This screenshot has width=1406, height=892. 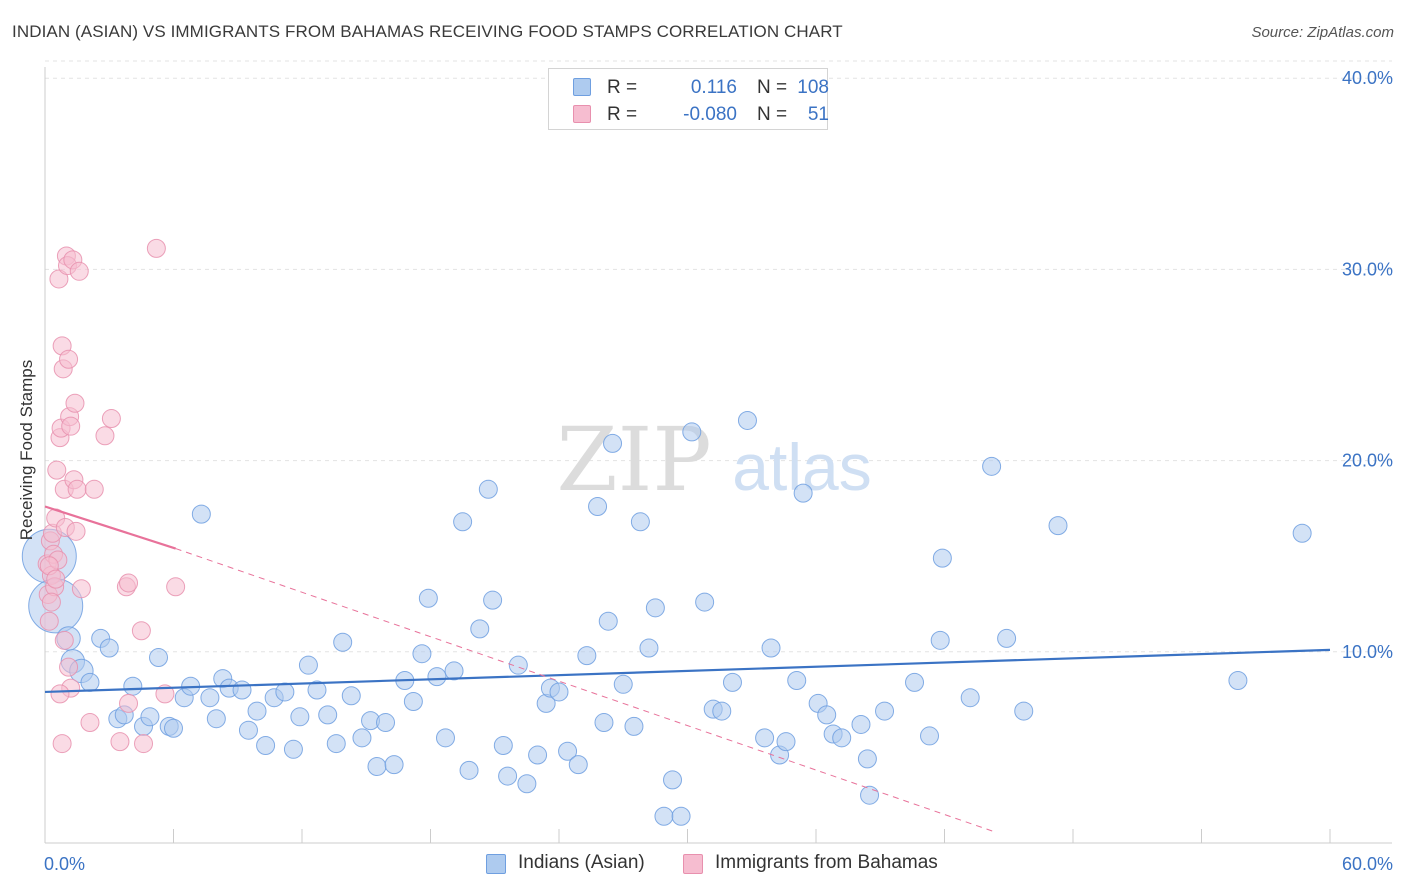 What do you see at coordinates (688, 99) in the screenshot?
I see `correlation-legend: R = 0.116 N = 108 R = -0.080 N = 51` at bounding box center [688, 99].